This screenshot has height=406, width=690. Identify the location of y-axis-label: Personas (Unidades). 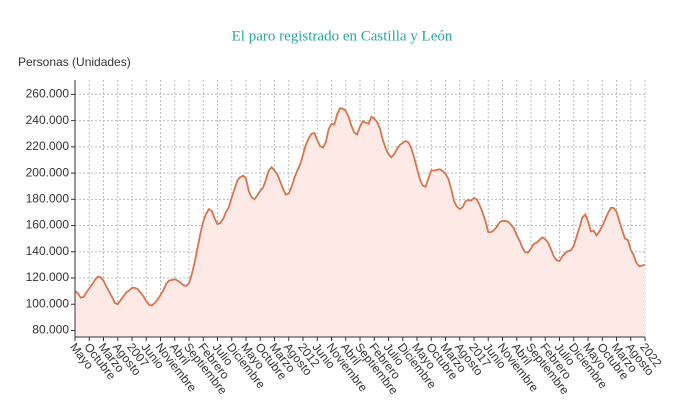
(74, 62).